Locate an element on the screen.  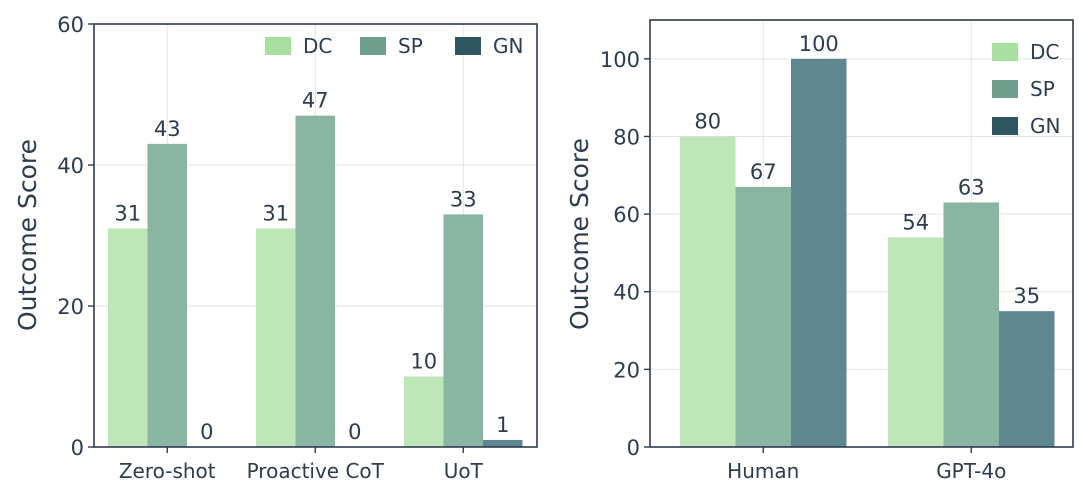
x-tick-label: Zero-shot is located at coordinates (167, 471).